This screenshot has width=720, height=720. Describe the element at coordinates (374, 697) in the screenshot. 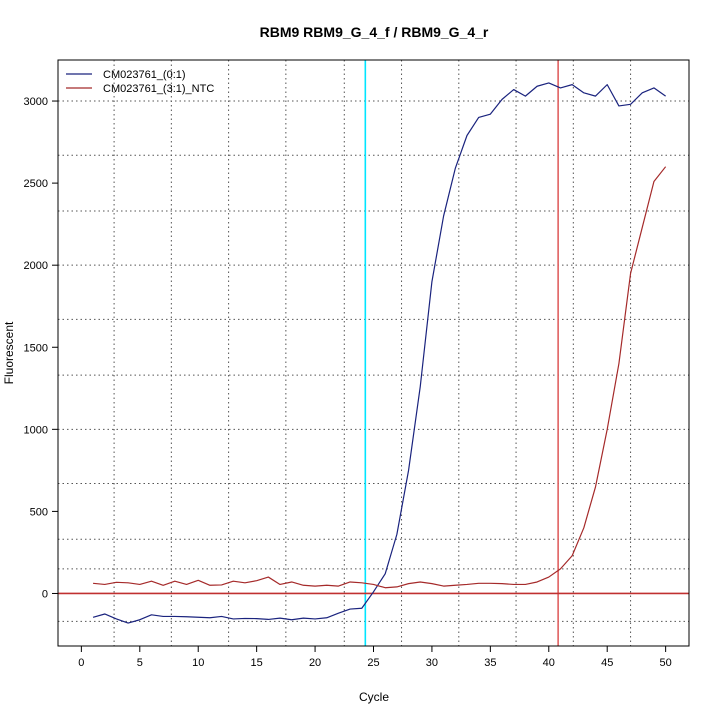

I see `x-axis-label: Cycle` at that location.